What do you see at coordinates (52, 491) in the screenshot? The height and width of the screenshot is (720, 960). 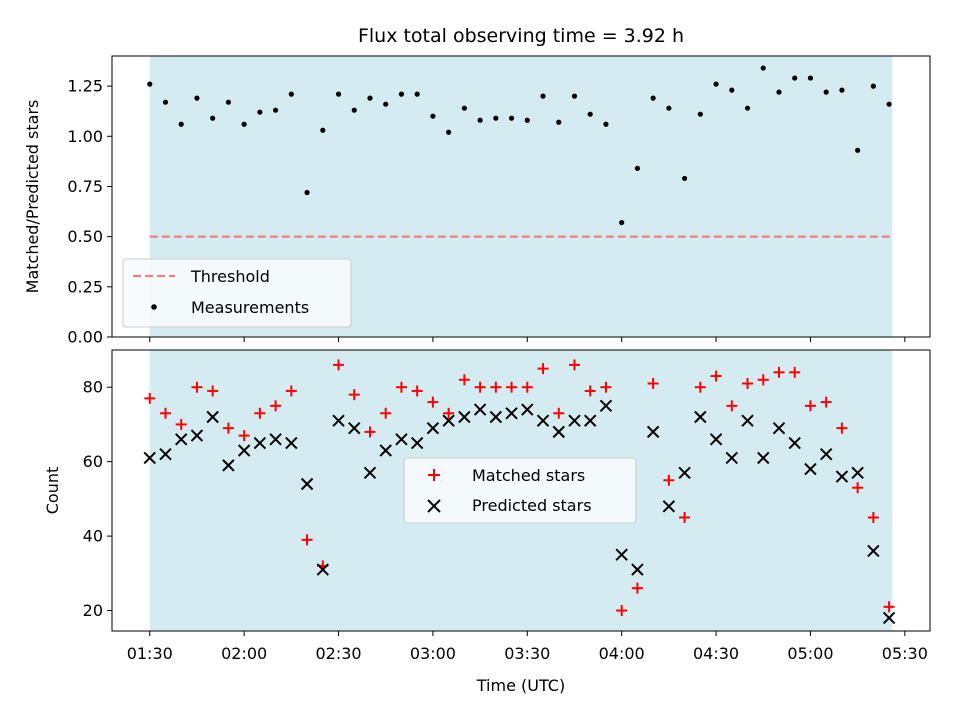 I see `count-panel-ylabel: Count` at bounding box center [52, 491].